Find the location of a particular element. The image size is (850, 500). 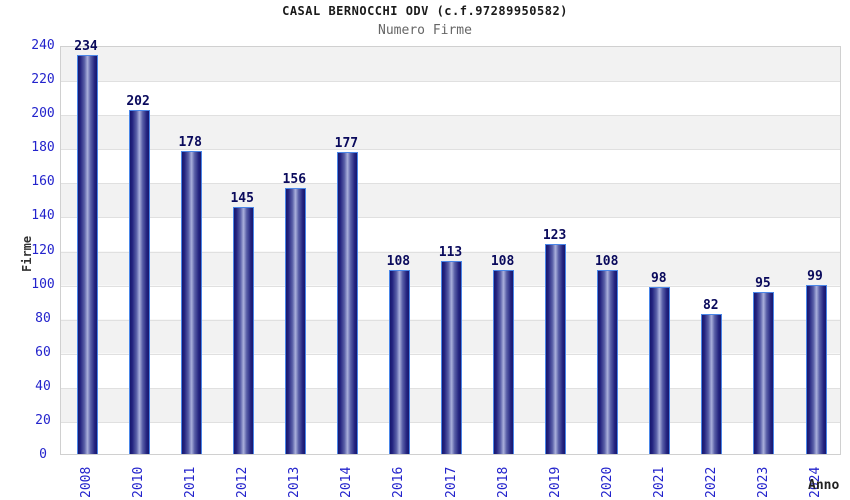

y-tick-label: 20 is located at coordinates (43, 420).